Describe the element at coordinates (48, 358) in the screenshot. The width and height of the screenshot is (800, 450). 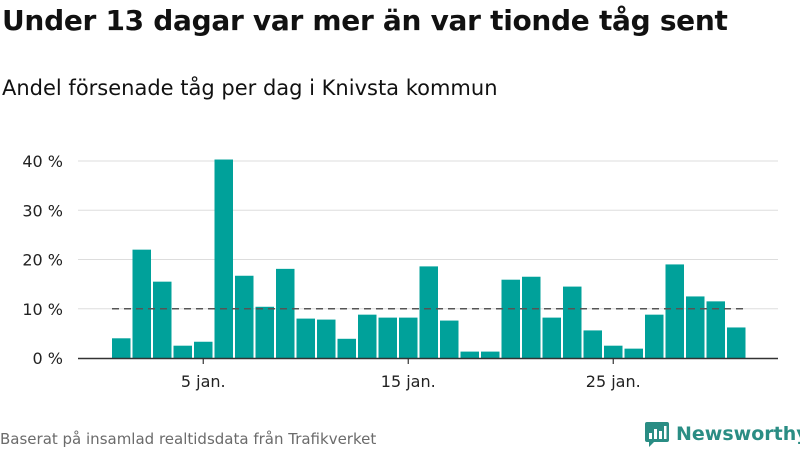
I see `y-tick-label: 0 %` at that location.